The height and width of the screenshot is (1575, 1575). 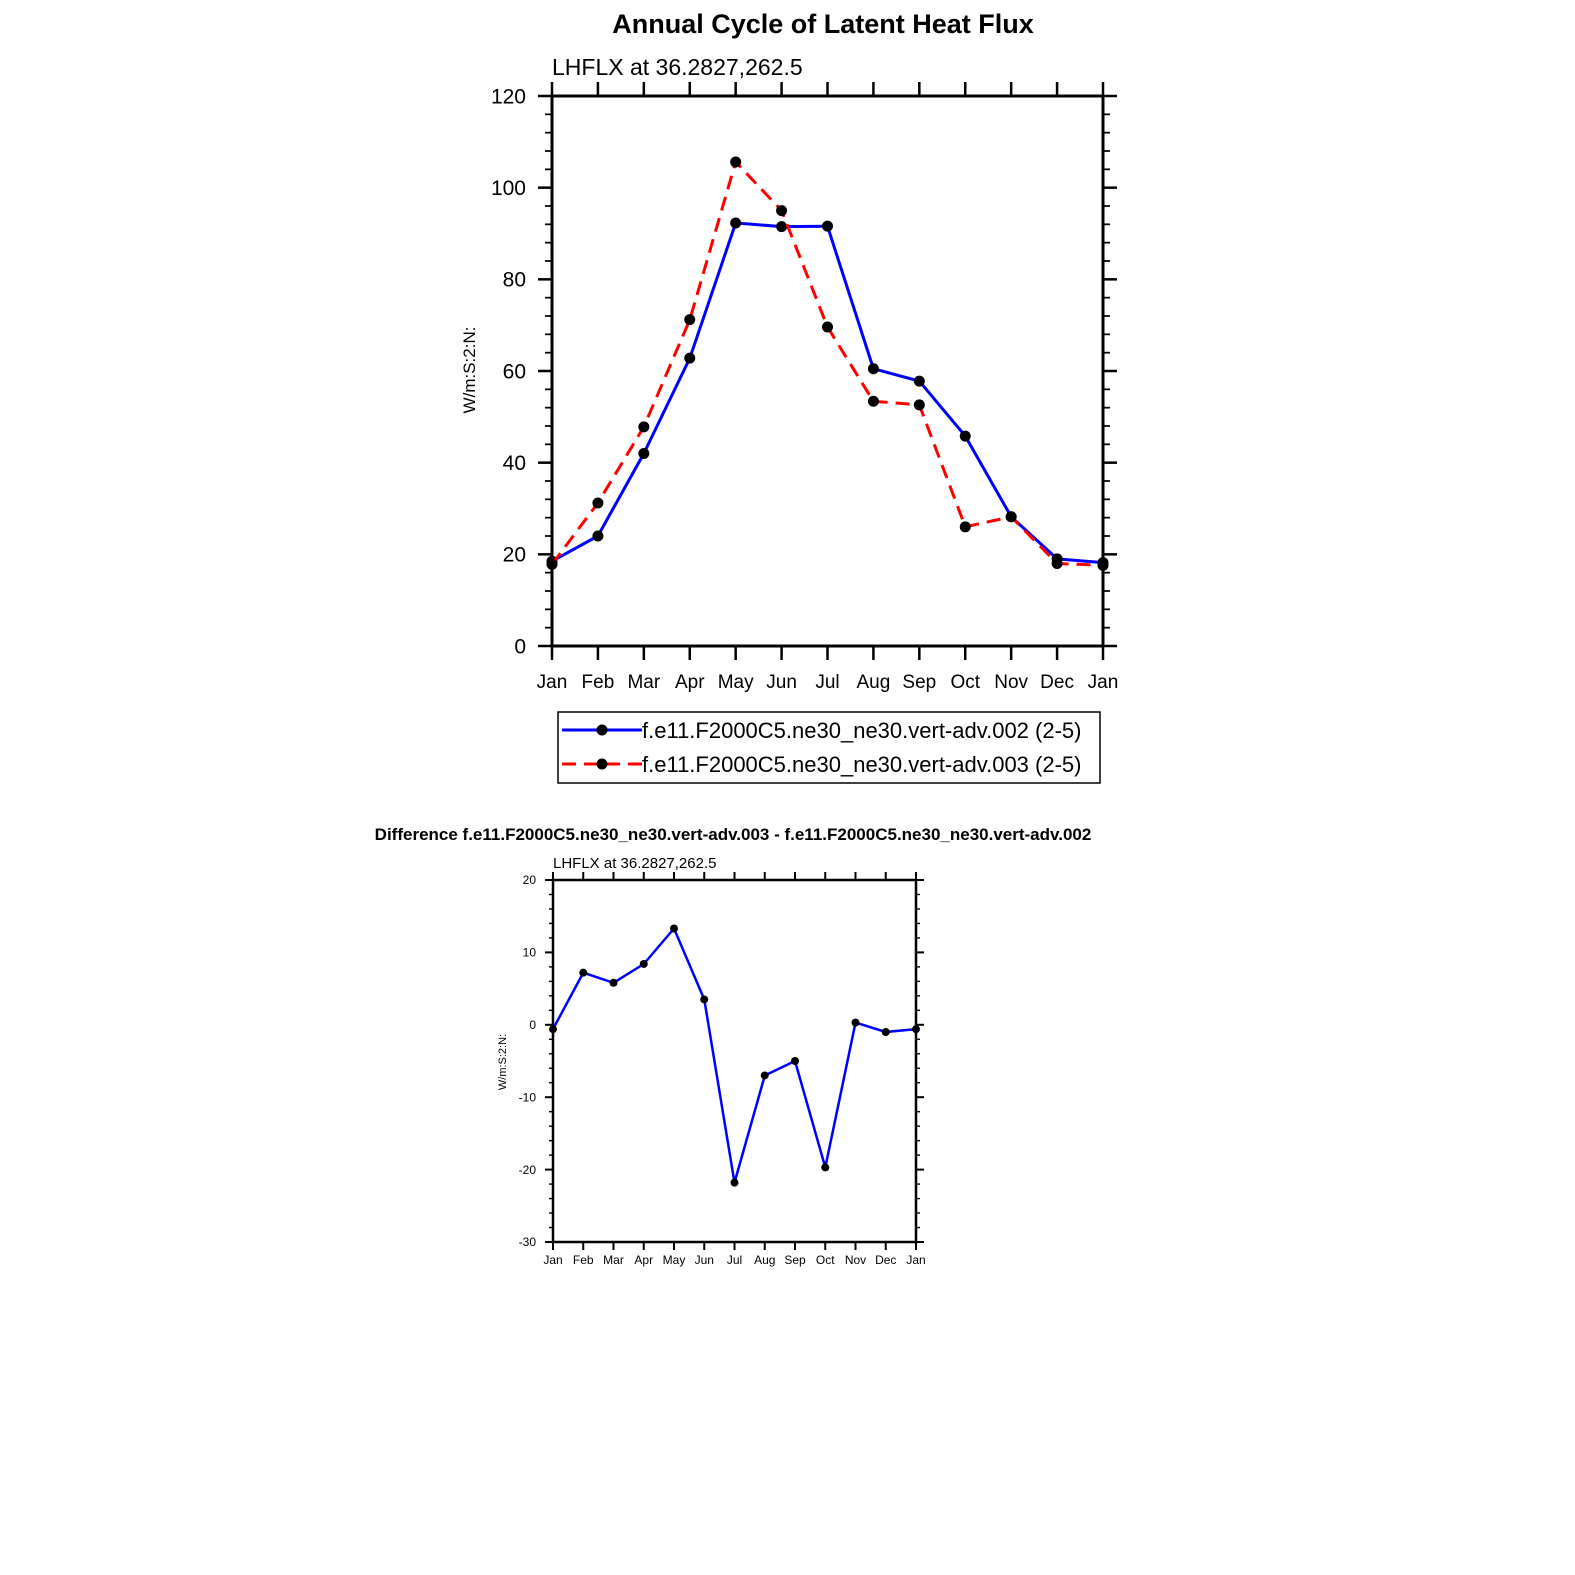 What do you see at coordinates (514, 280) in the screenshot?
I see `y-tick-label: 80` at bounding box center [514, 280].